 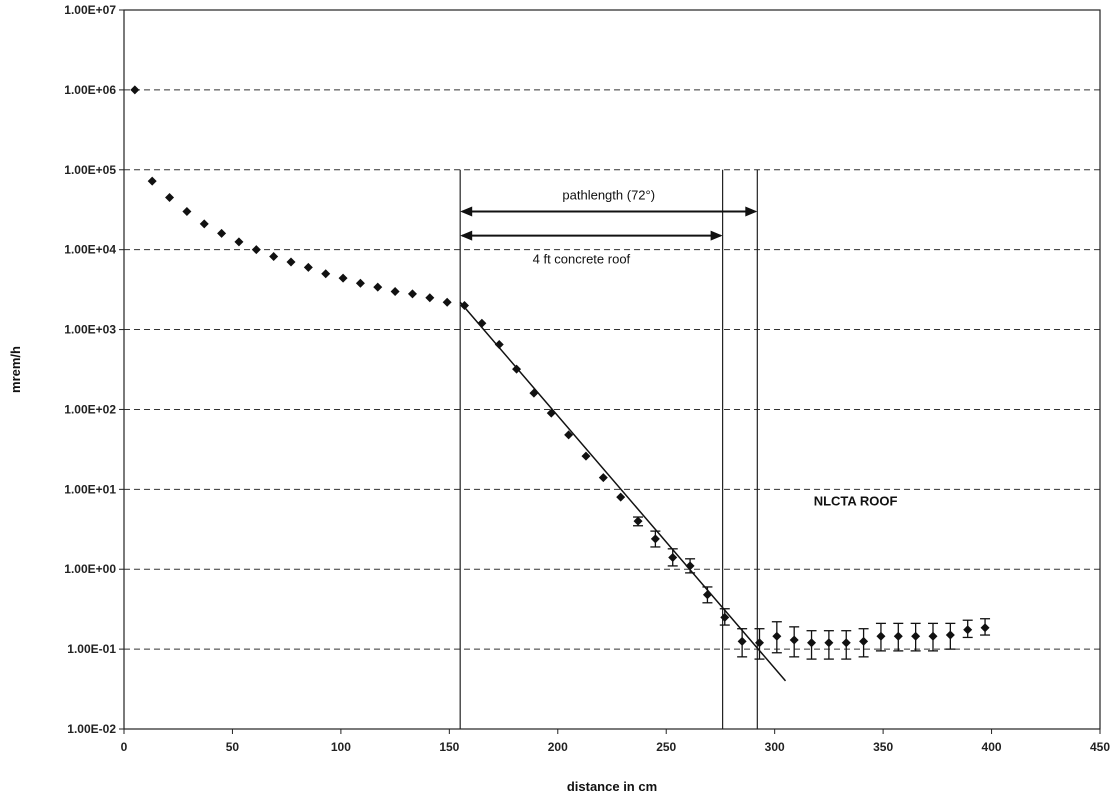 I want to click on x-tick-label: 300, so click(x=775, y=747).